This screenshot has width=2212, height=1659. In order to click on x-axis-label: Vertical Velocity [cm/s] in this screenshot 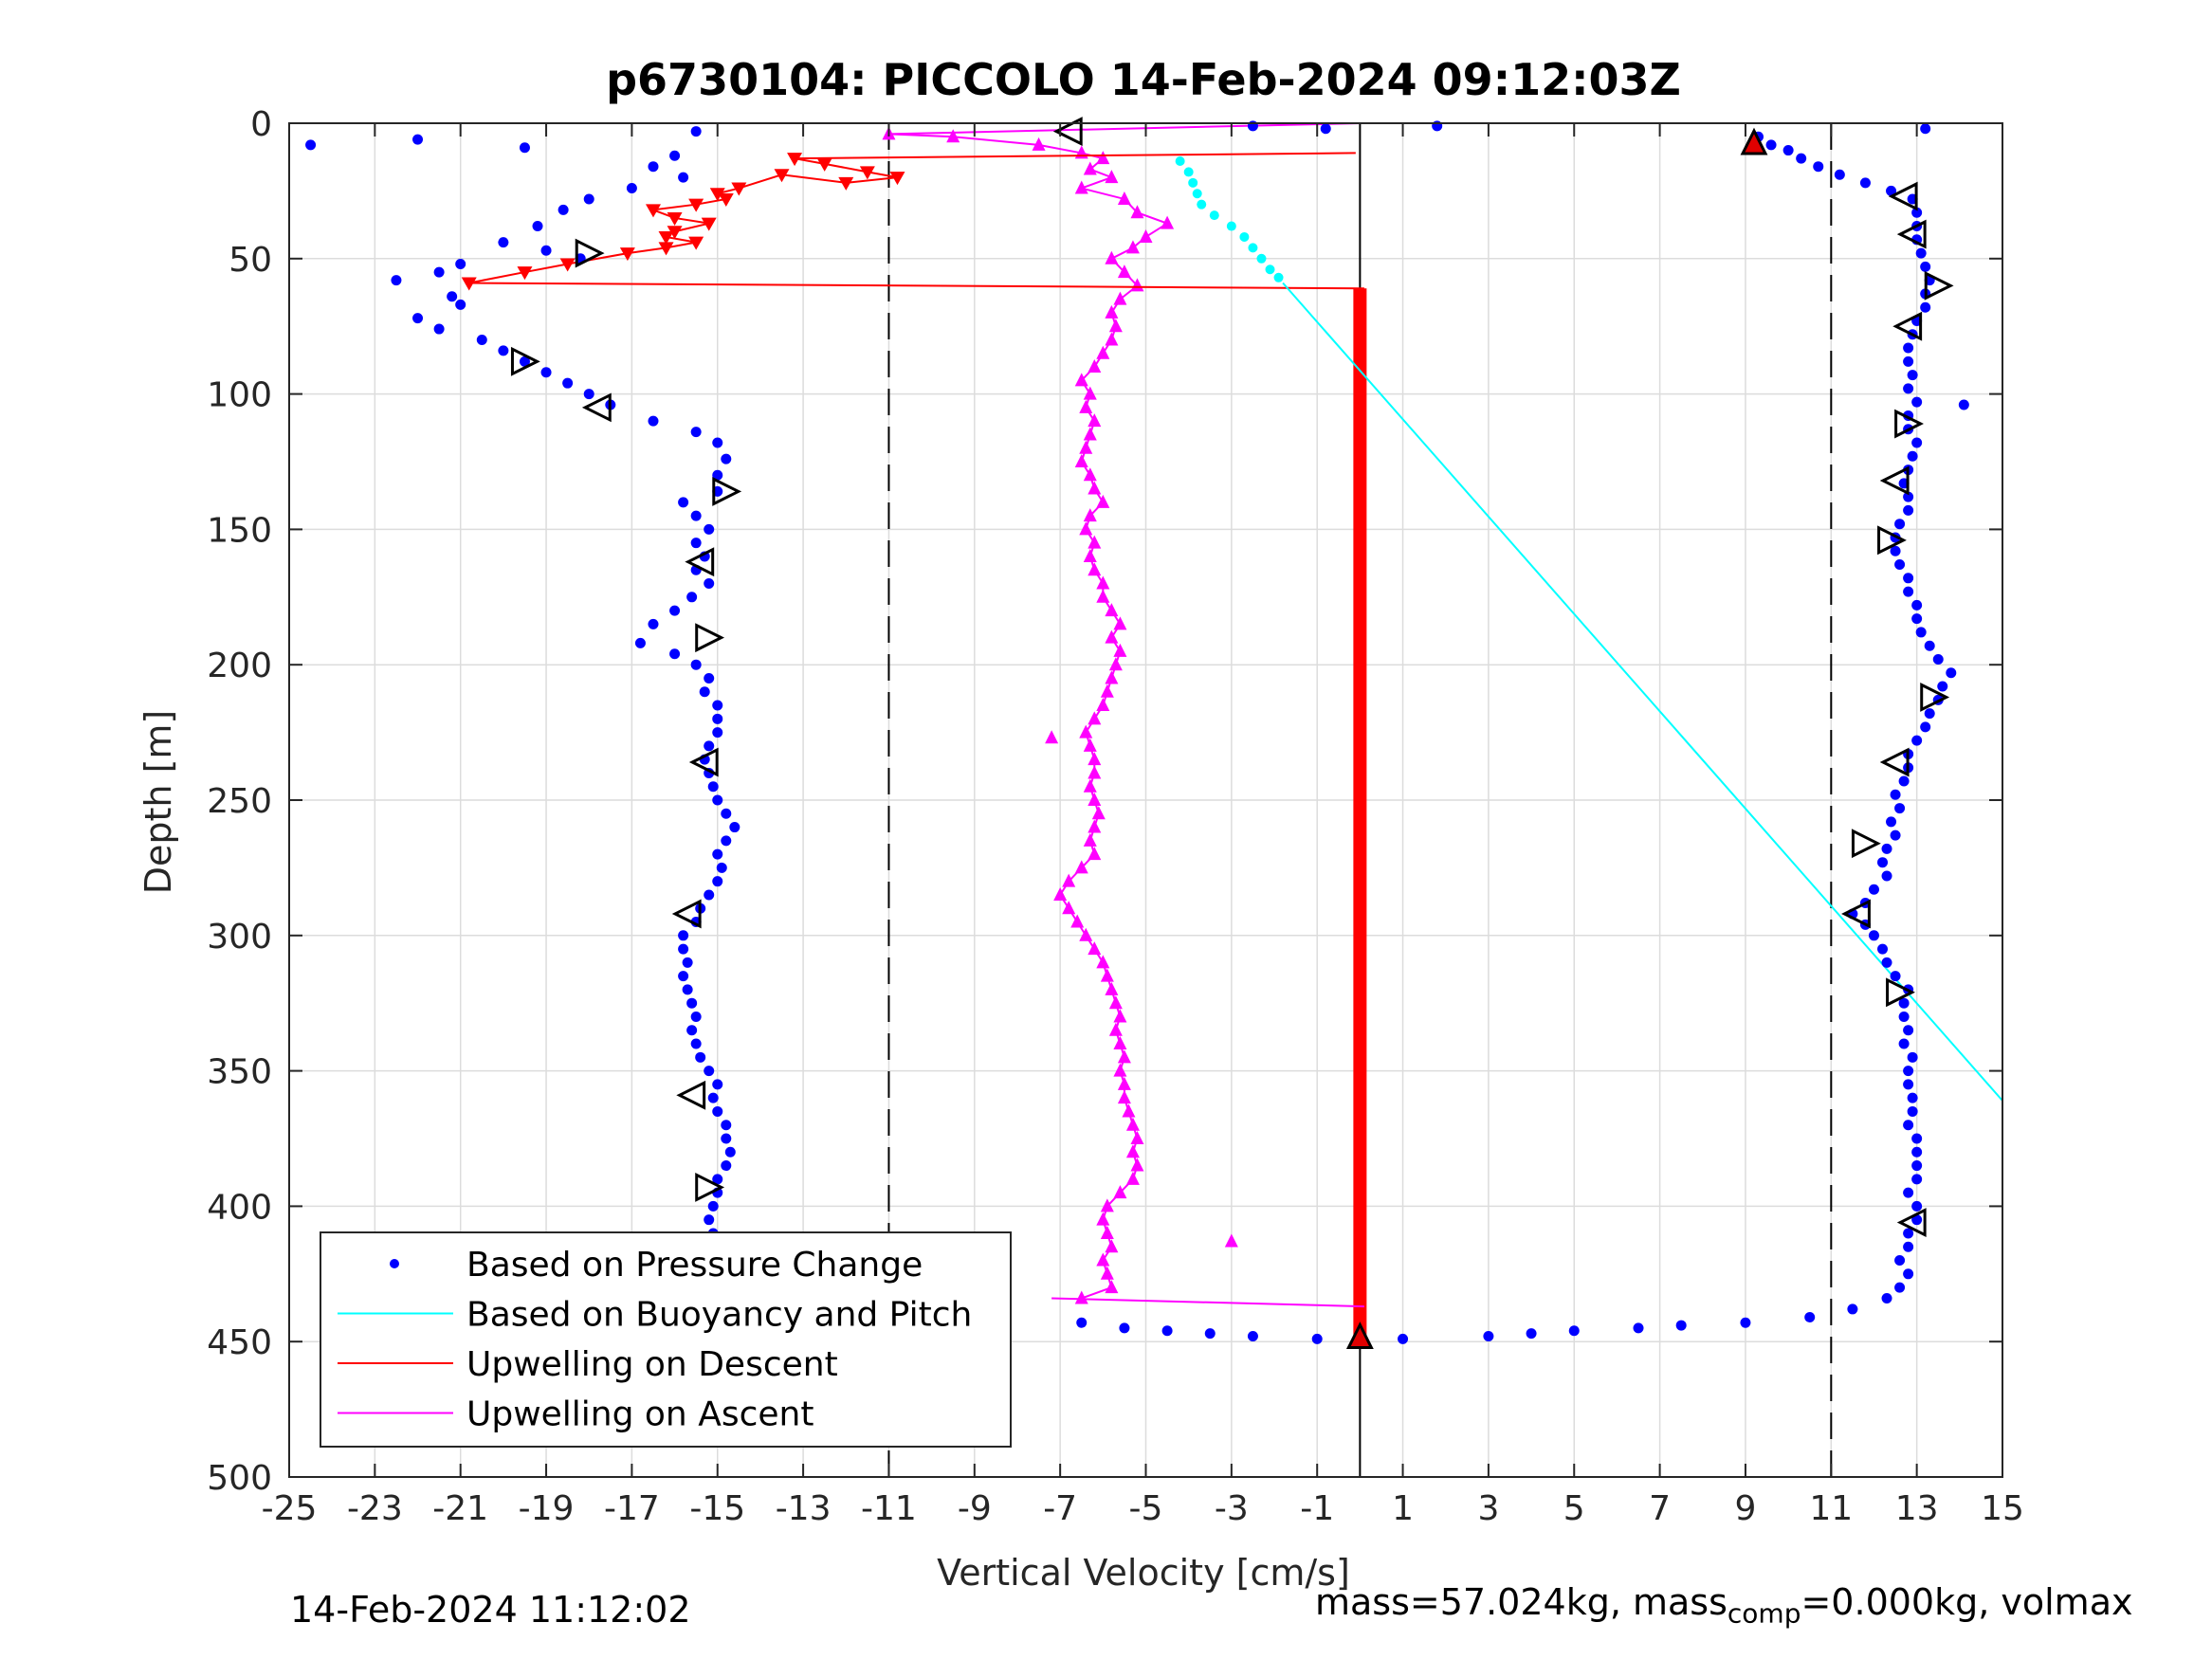, I will do `click(1143, 1573)`.